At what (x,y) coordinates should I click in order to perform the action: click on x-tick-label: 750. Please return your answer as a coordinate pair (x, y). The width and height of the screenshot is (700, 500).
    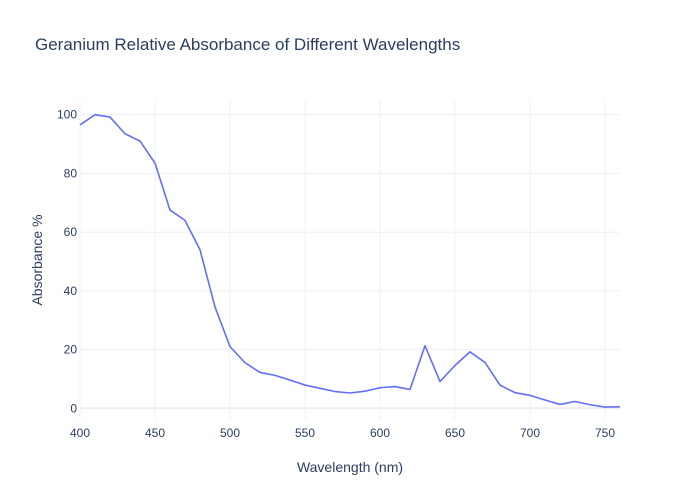
    Looking at the image, I should click on (605, 433).